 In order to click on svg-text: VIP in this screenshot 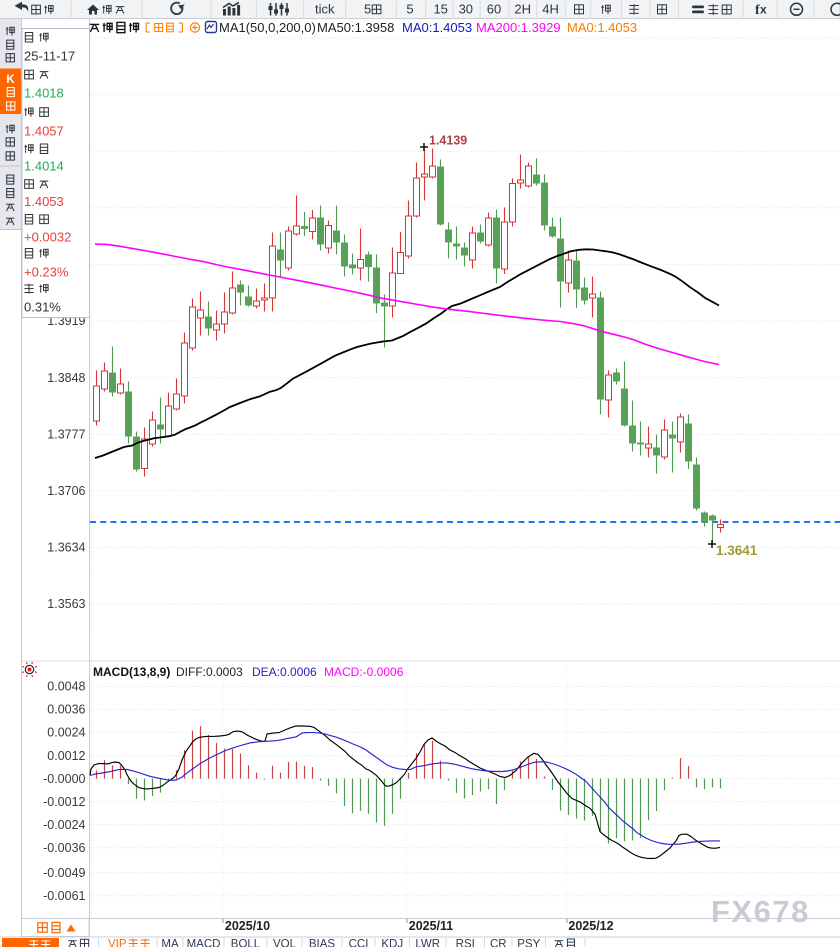, I will do `click(117, 943)`.